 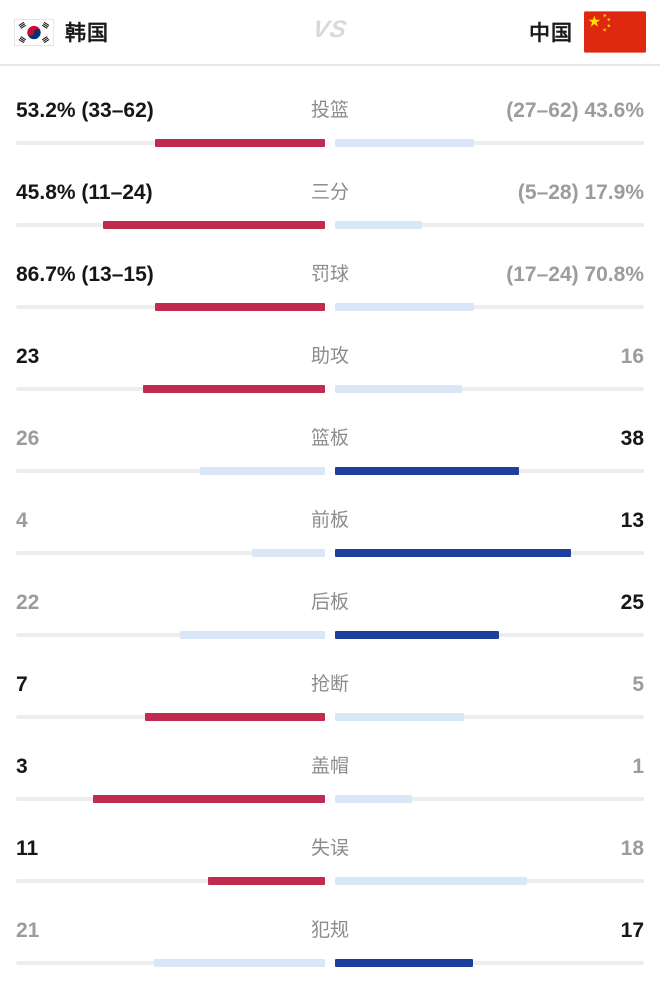 I want to click on stat-row: 86.7% (13–15) 罚球 (17–24) 70.8%, so click(x=330, y=271).